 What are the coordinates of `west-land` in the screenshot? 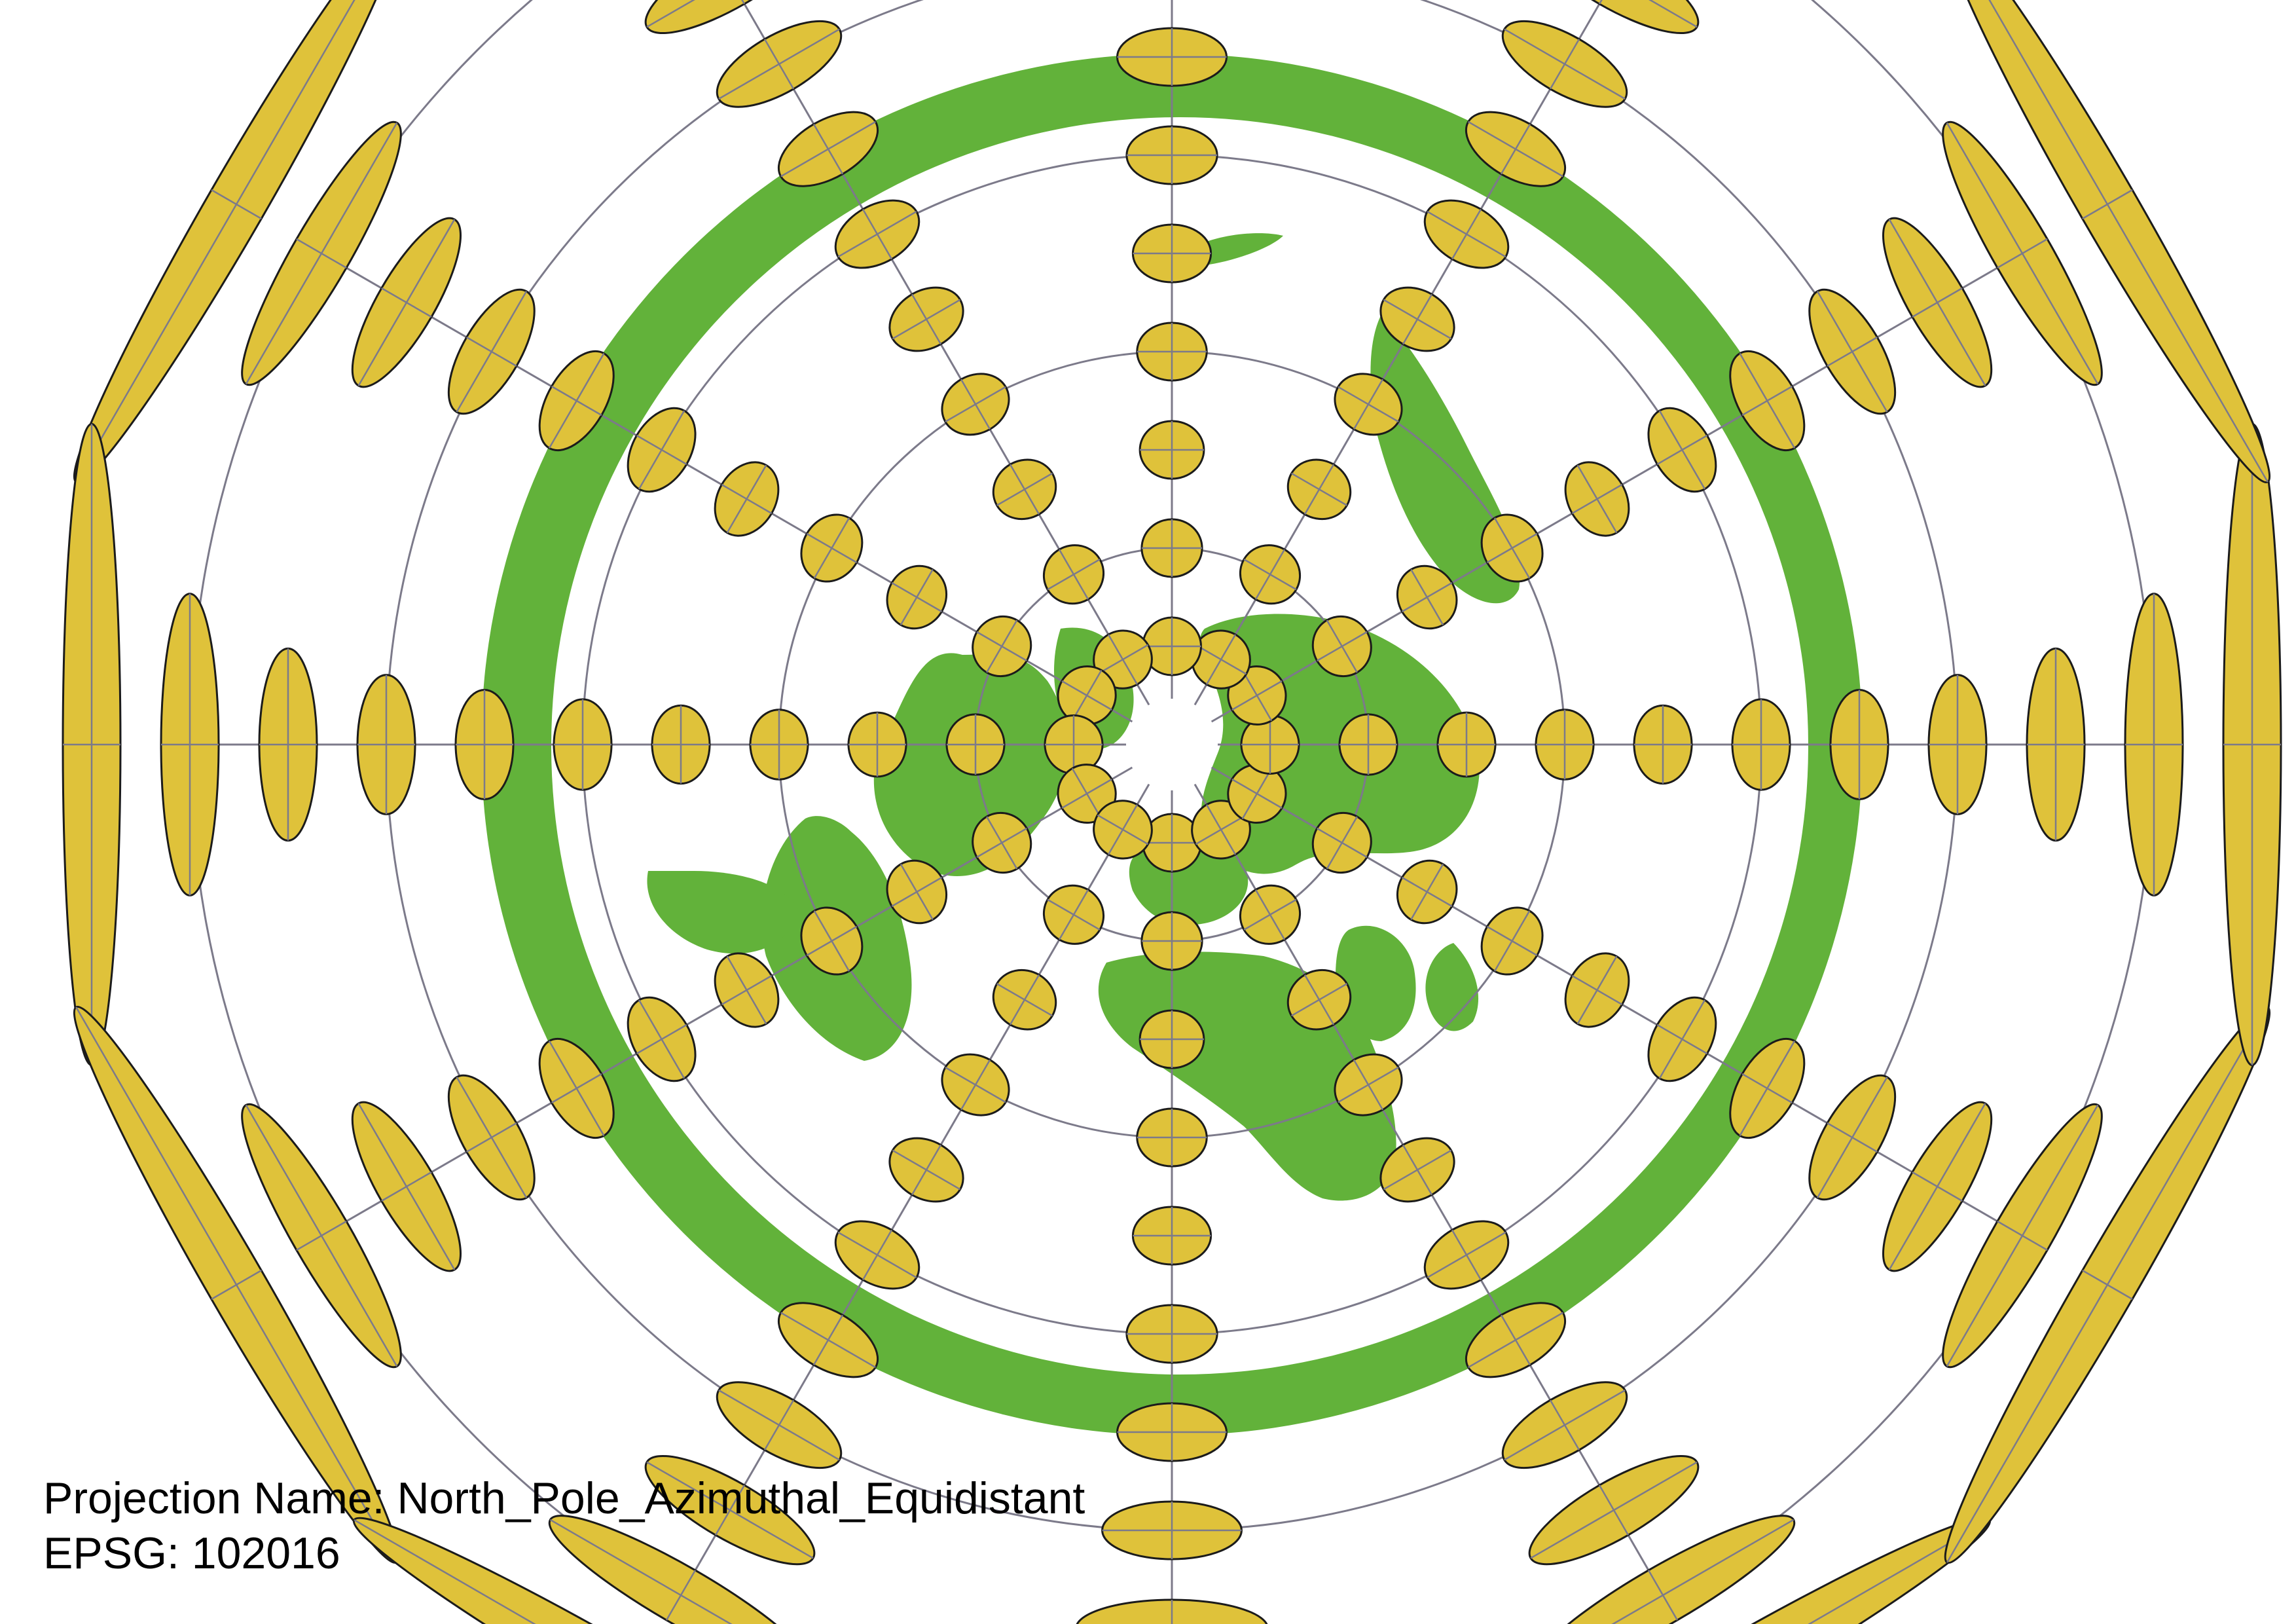 It's located at (723, 912).